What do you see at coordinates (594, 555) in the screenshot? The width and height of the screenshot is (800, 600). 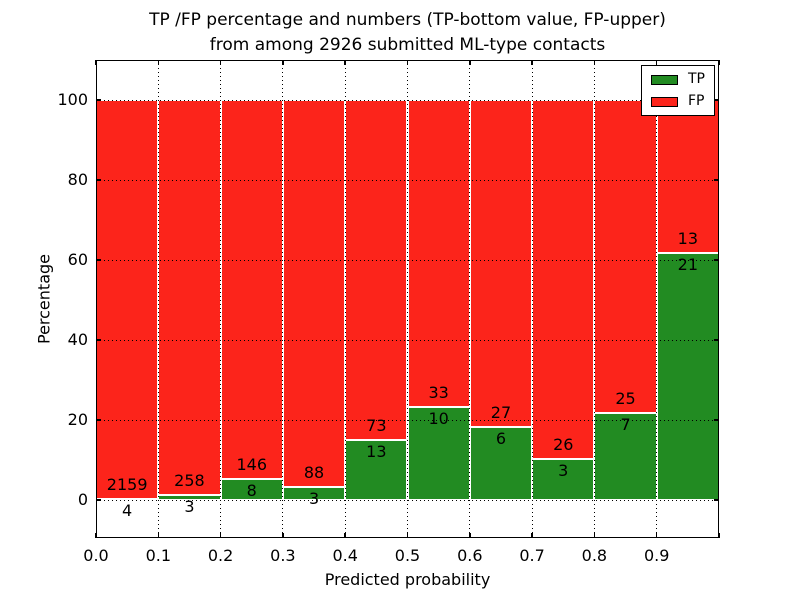 I see `x-tick-label: 0.8` at bounding box center [594, 555].